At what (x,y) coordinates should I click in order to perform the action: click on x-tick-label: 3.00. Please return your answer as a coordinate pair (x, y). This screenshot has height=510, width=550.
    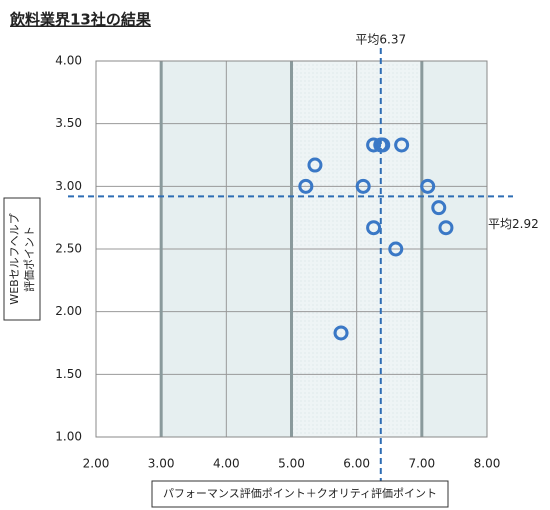
    Looking at the image, I should click on (161, 464).